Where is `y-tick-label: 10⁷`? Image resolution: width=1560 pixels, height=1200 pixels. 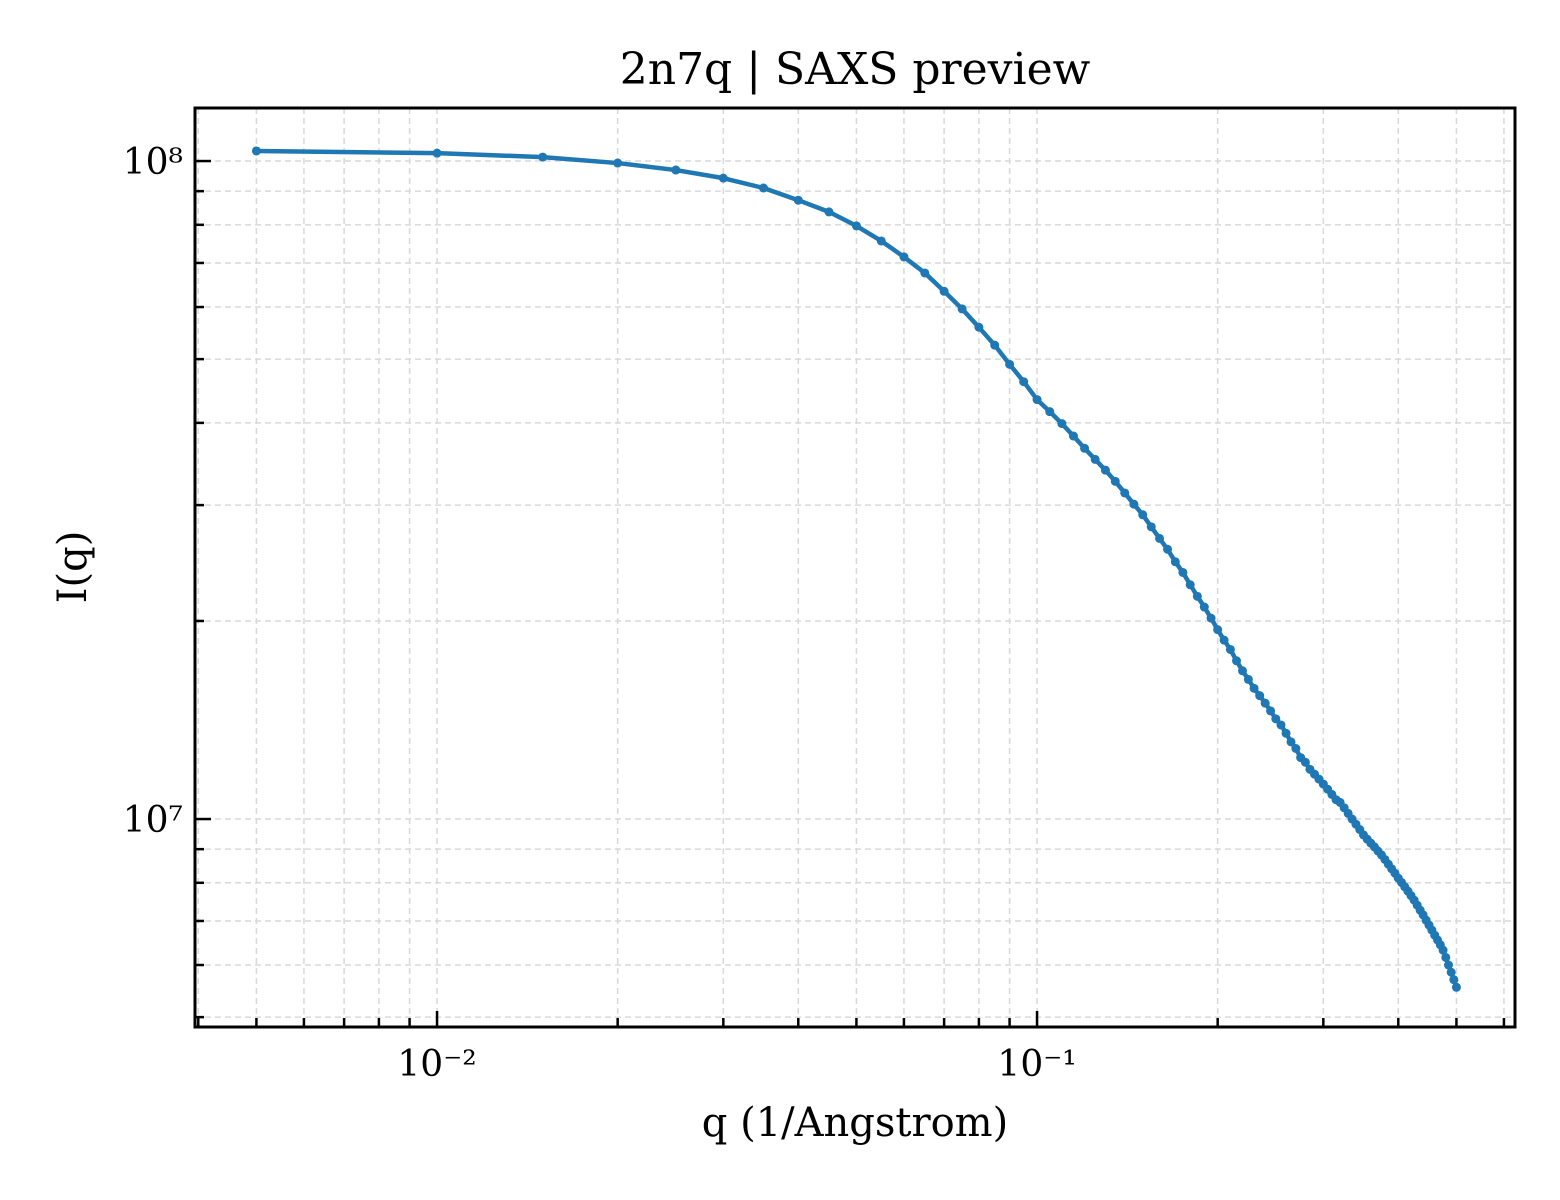 y-tick-label: 10⁷ is located at coordinates (153, 820).